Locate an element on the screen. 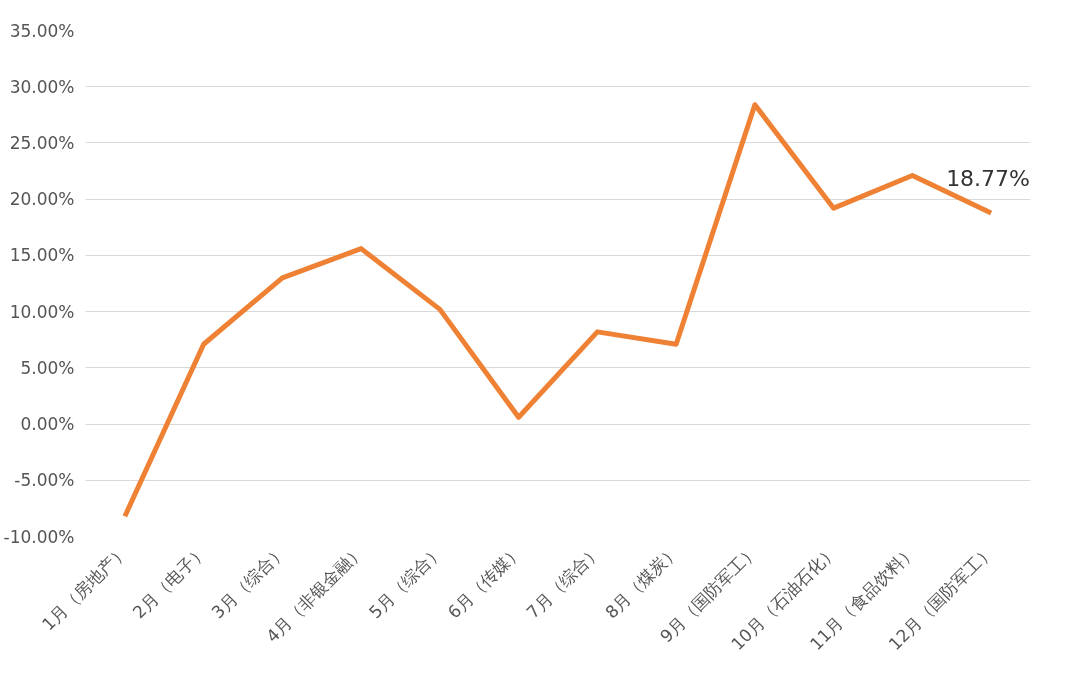 The height and width of the screenshot is (674, 1080). data-label: 18.77% is located at coordinates (988, 178).